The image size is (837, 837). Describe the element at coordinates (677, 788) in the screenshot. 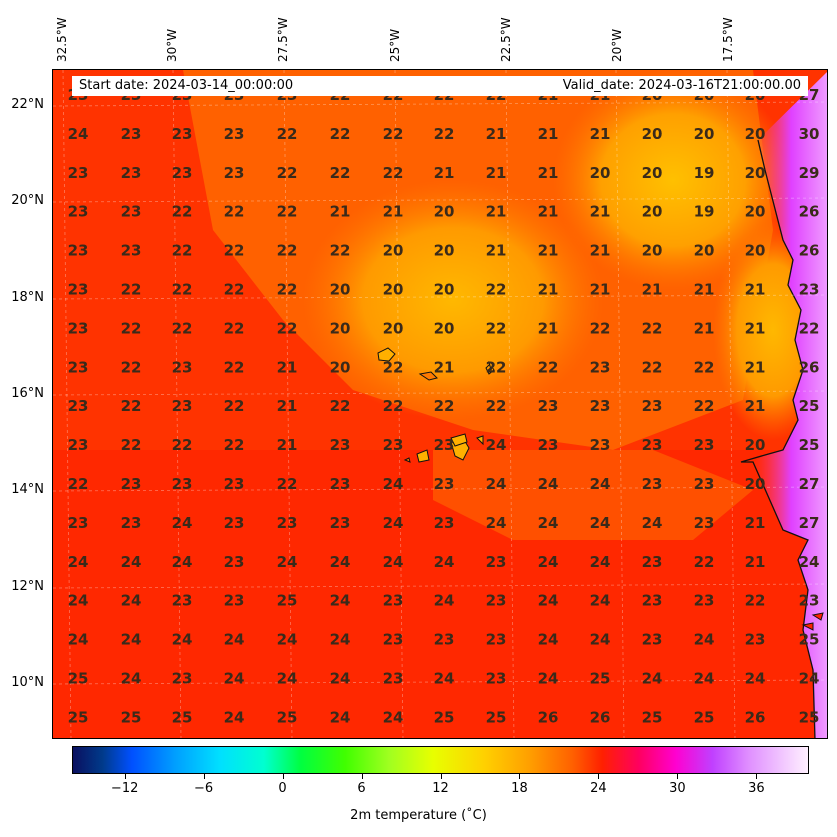

I see `colorbar-tick-label: 30` at that location.